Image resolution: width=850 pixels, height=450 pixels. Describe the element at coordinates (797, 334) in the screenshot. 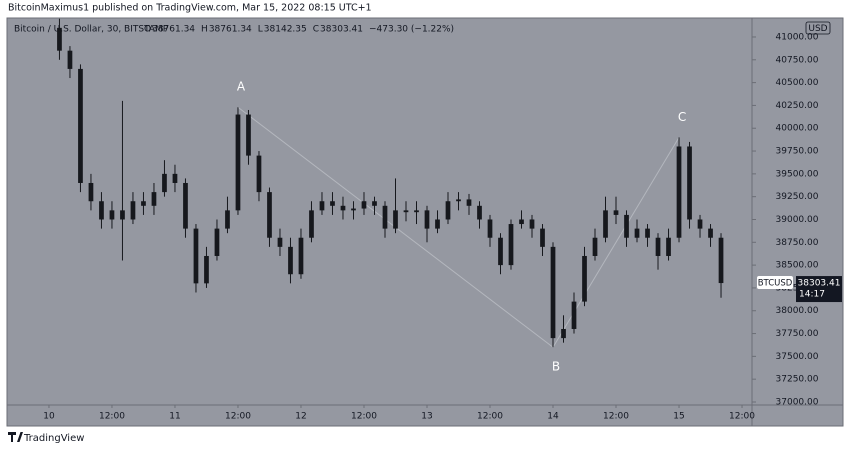

I see `y-tick-label: 37750.00` at that location.